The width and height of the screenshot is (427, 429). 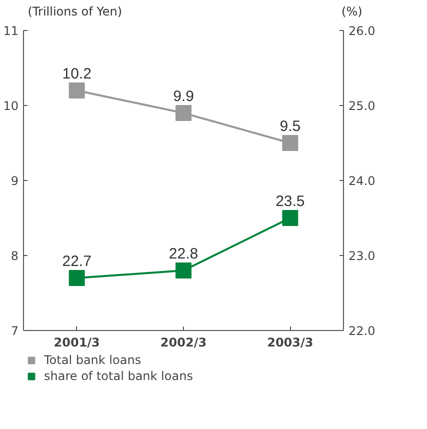 What do you see at coordinates (352, 11) in the screenshot?
I see `y2-axis-title: (%)` at bounding box center [352, 11].